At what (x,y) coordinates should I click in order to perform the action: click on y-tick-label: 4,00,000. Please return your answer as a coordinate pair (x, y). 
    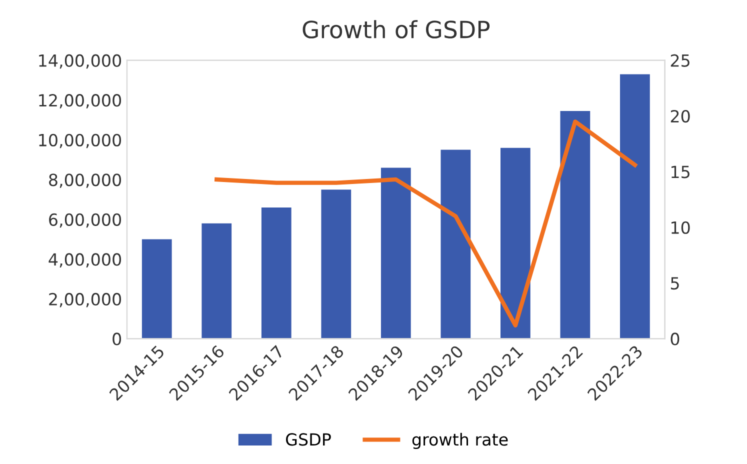
    Looking at the image, I should click on (85, 260).